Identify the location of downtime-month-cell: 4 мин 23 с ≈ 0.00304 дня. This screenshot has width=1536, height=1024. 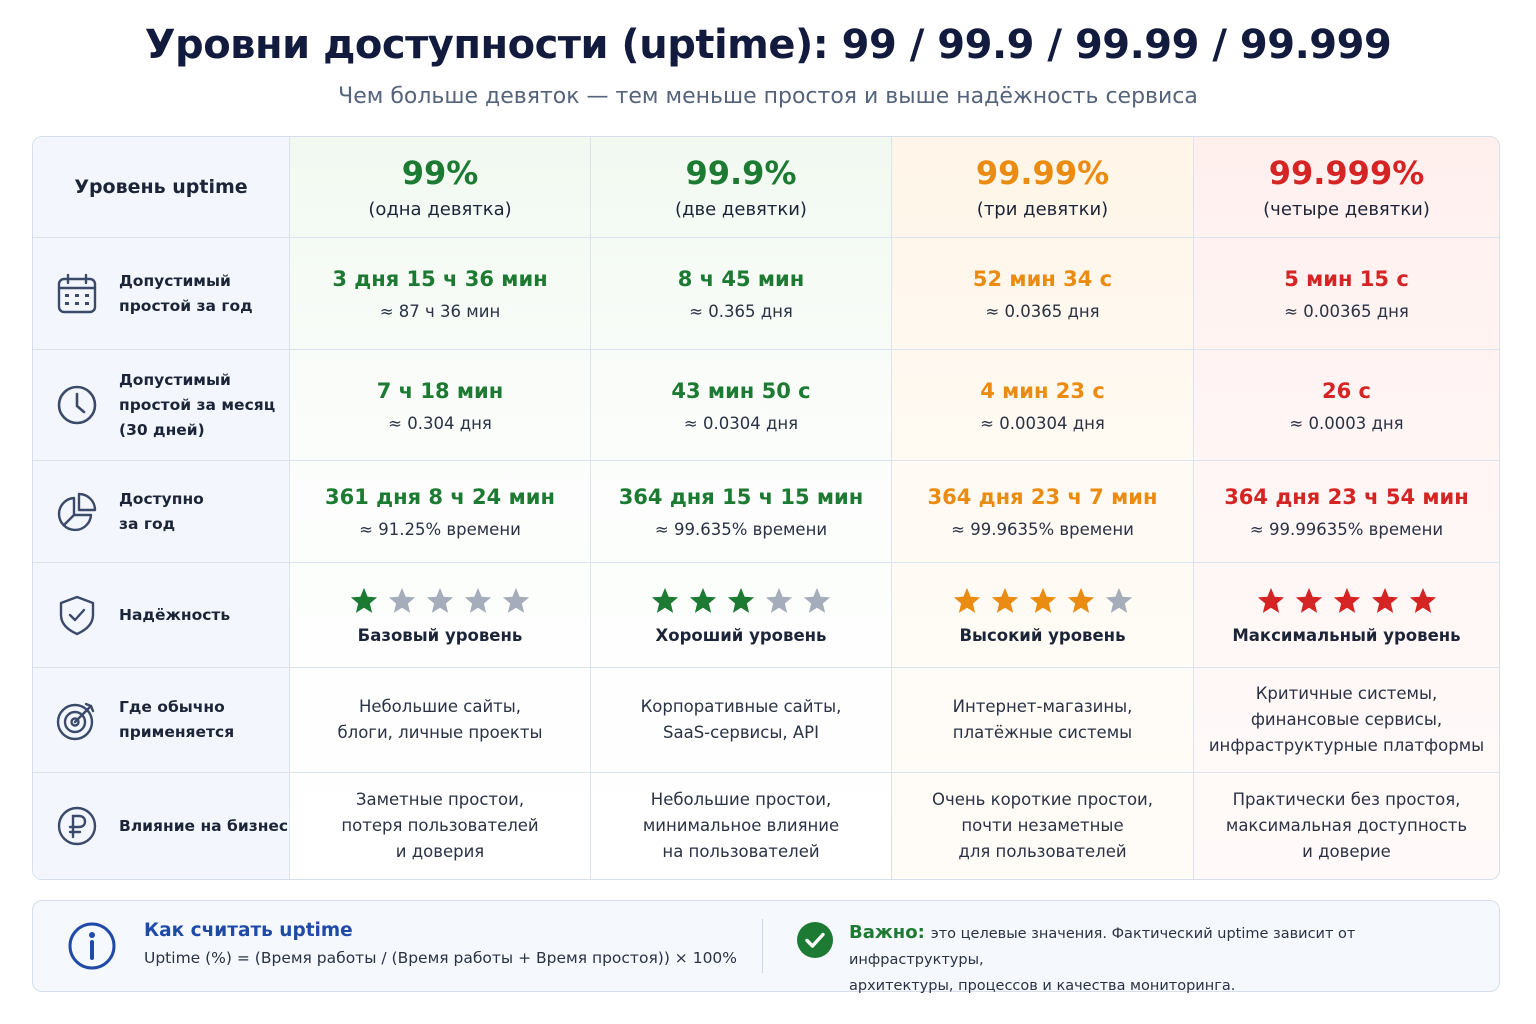
(1042, 405).